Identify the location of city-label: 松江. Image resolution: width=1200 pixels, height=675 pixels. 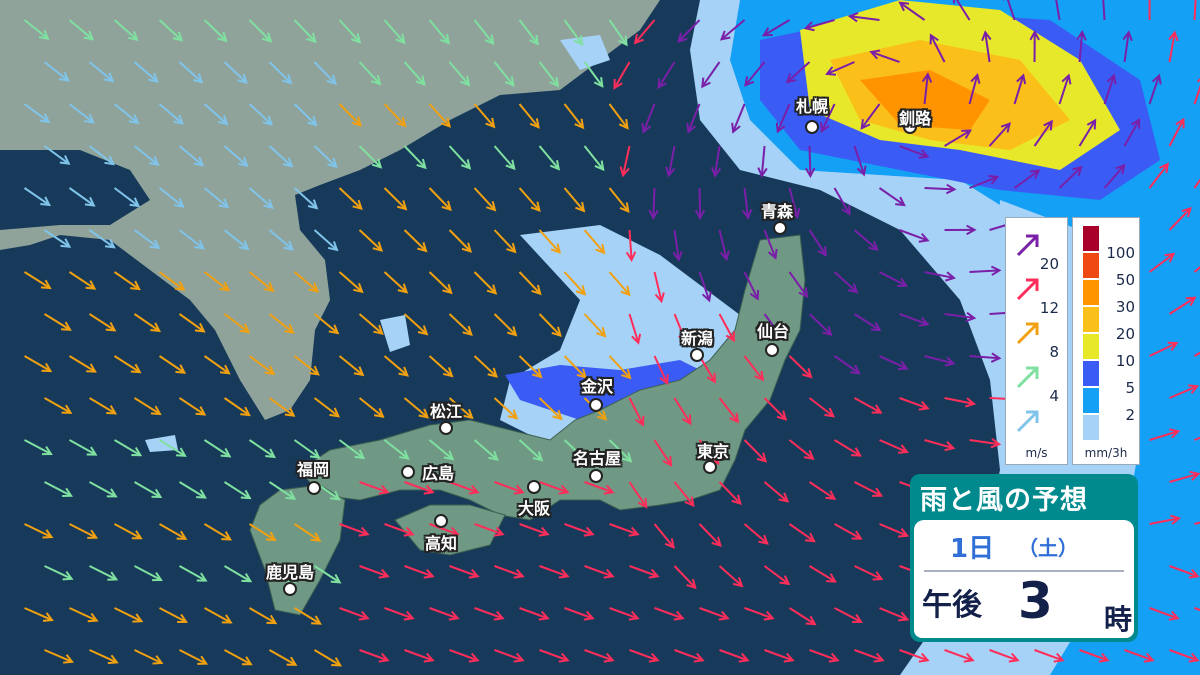
(446, 411).